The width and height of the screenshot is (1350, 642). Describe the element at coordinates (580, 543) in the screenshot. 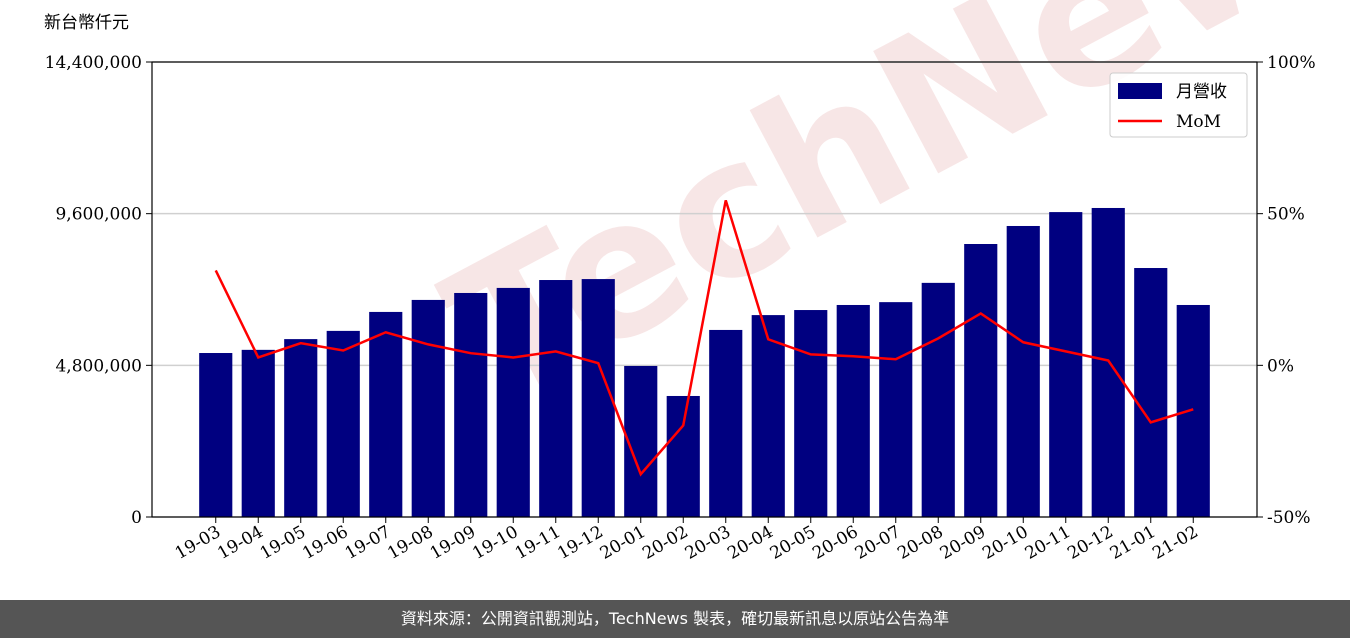

I see `x-tick-label: 19-12` at that location.